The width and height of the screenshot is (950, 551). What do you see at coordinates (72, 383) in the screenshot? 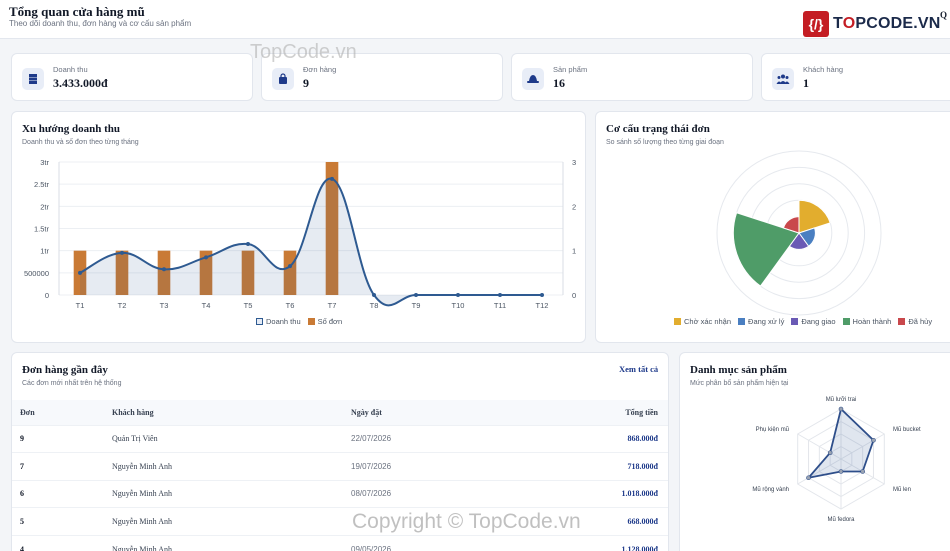
I see `panel-subtitle: Các đơn mới nhất trên hệ thống` at bounding box center [72, 383].